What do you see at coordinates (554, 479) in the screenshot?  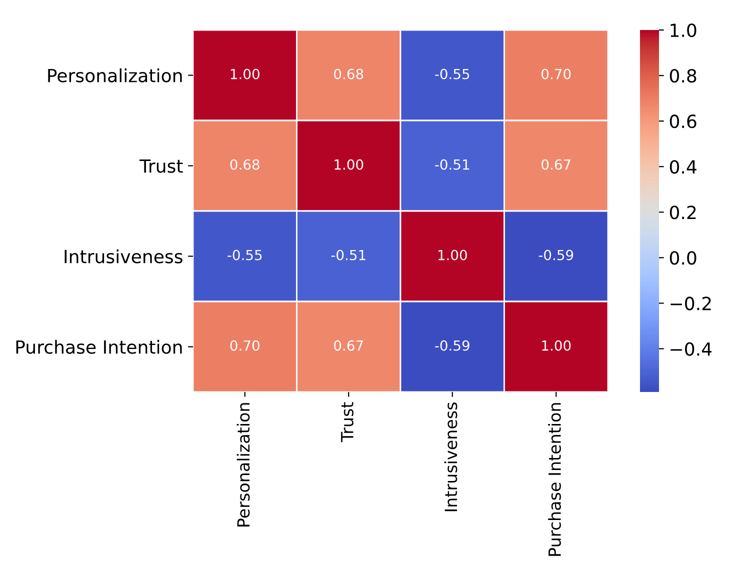 I see `x-tick-label: Purchase Intention` at bounding box center [554, 479].